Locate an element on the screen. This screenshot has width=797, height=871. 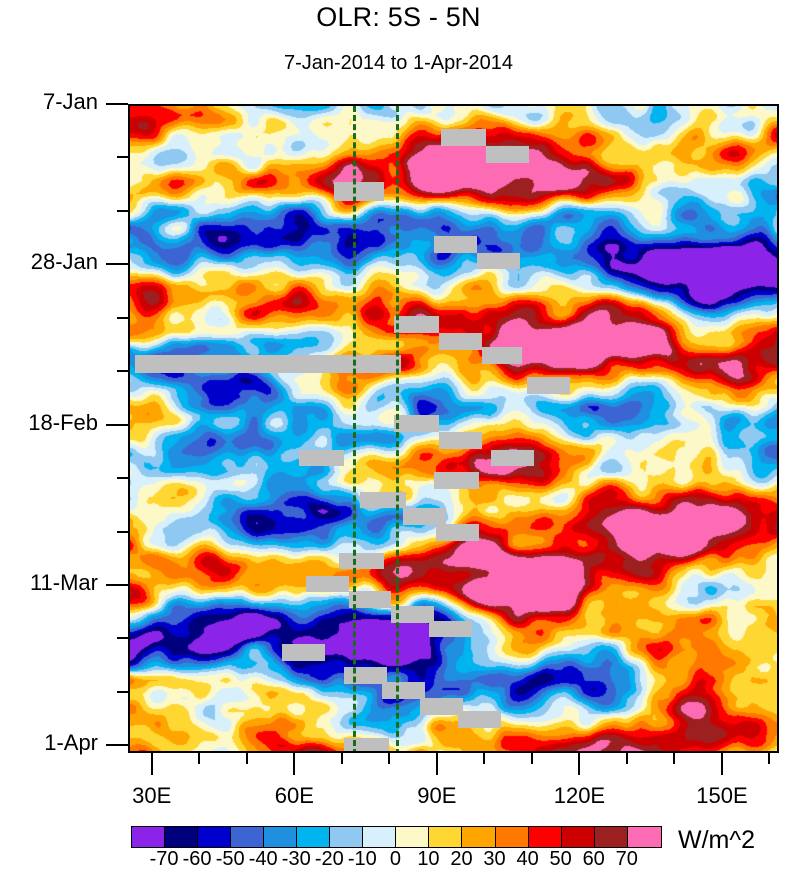
y-axis-label-1: 28-Jan is located at coordinates (64, 262).